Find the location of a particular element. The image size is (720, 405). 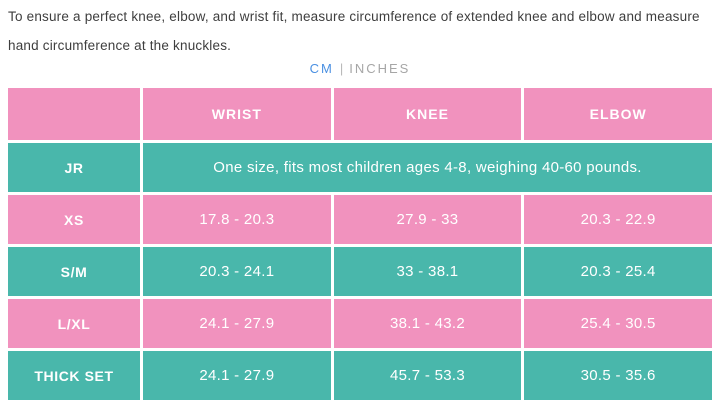

row-label-sm: S/M is located at coordinates (74, 271).